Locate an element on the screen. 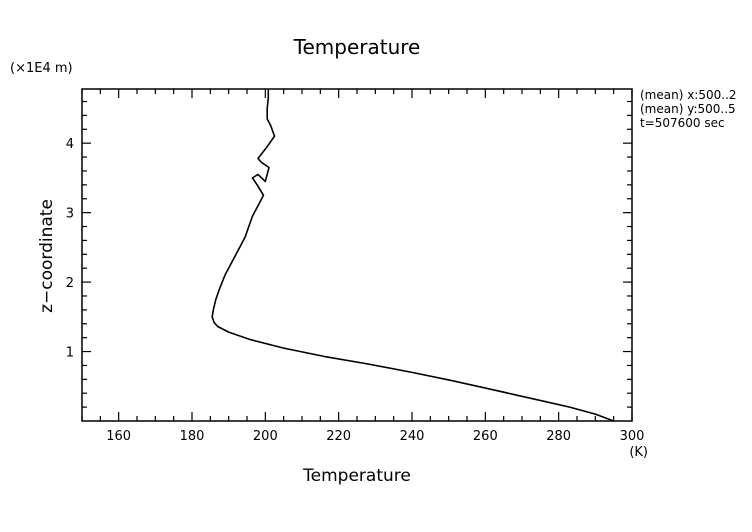 This screenshot has height=532, width=752. x-tick-label: 300 is located at coordinates (632, 436).